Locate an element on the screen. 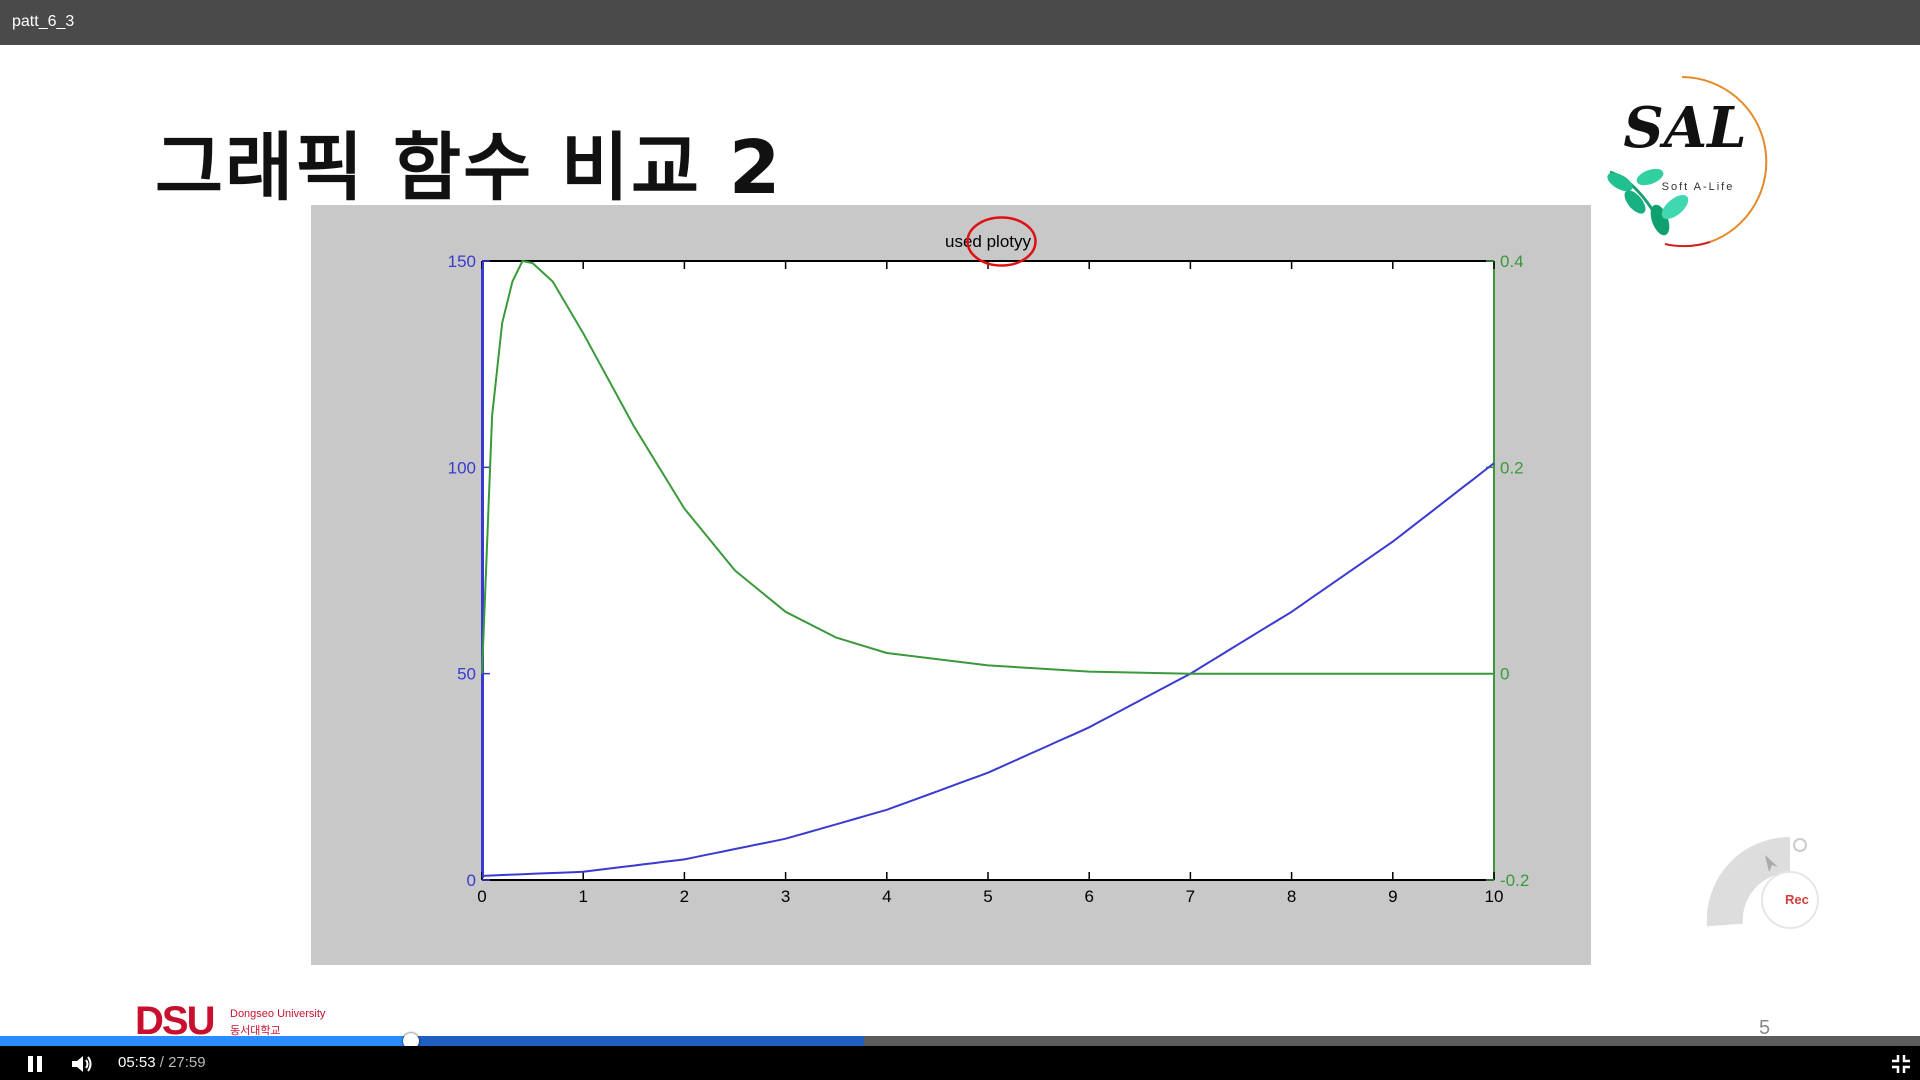  x-tick-label: 0 is located at coordinates (481, 896).